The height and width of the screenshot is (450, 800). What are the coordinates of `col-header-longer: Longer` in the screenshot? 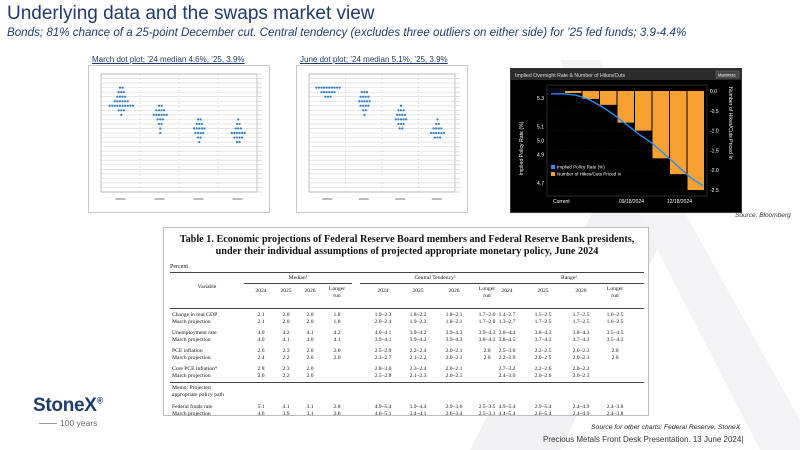 It's located at (487, 289).